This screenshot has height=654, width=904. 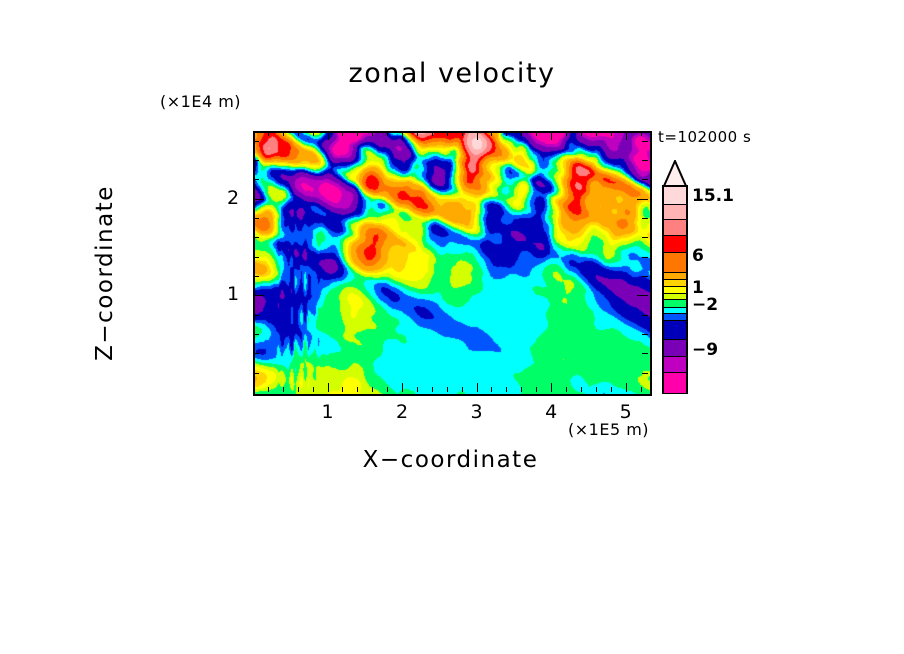 What do you see at coordinates (327, 412) in the screenshot?
I see `x-tick-label: 1` at bounding box center [327, 412].